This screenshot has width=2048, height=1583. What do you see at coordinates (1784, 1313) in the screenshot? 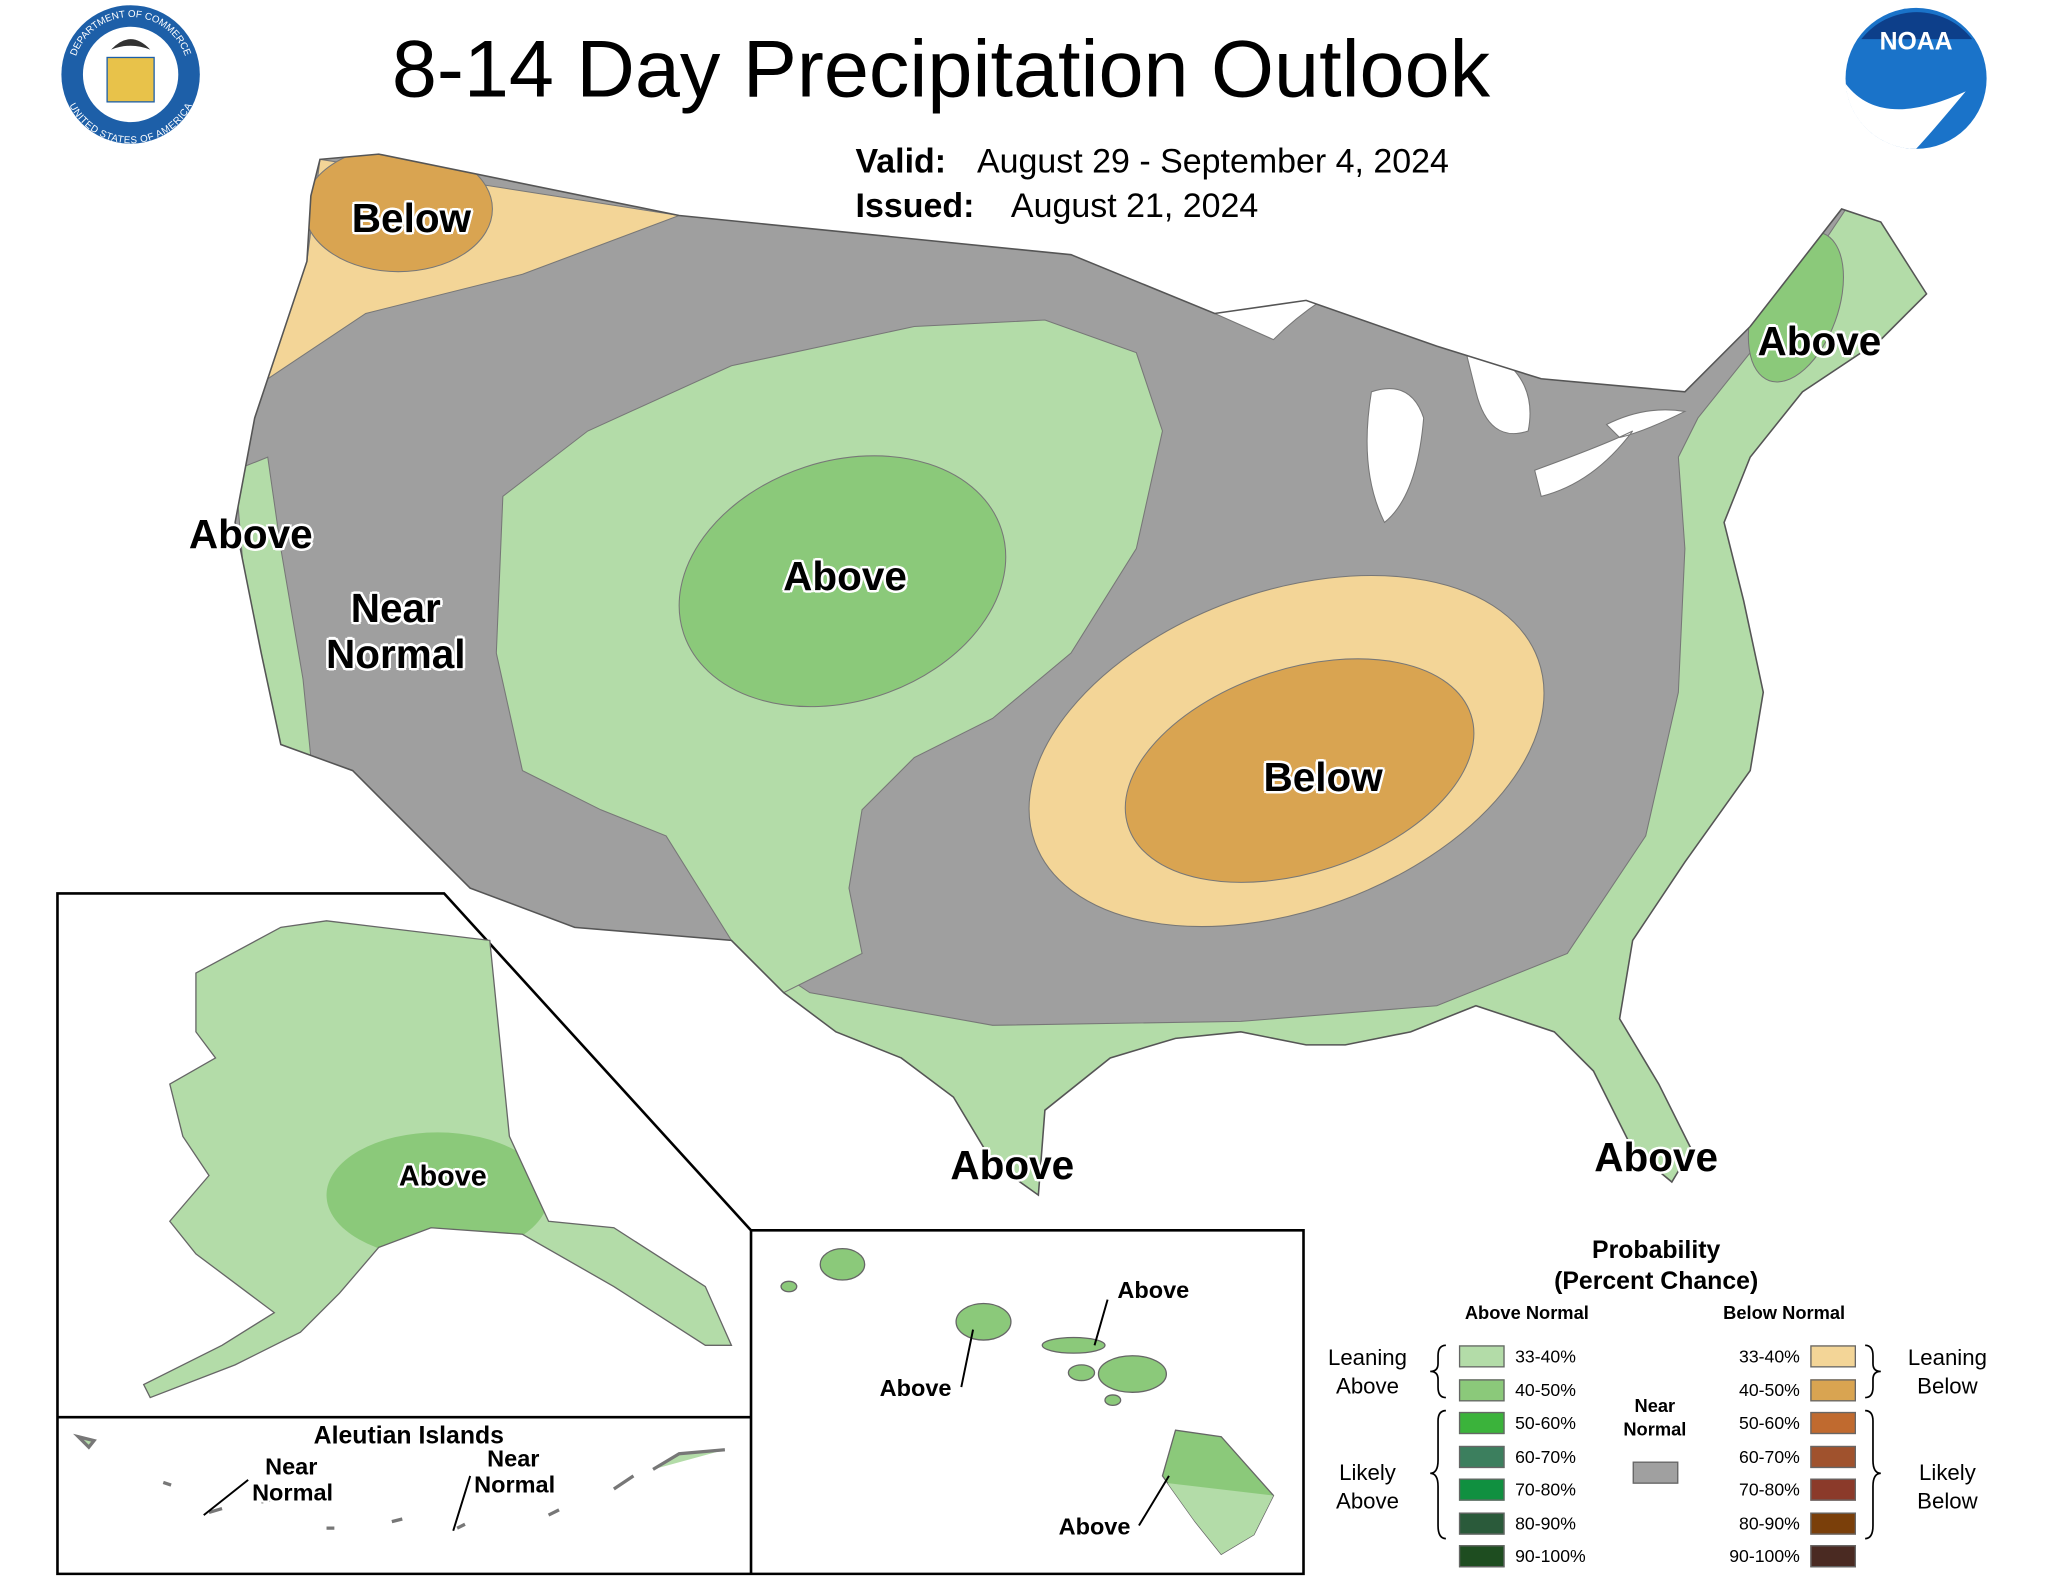
I see `below-header: Below Normal` at bounding box center [1784, 1313].